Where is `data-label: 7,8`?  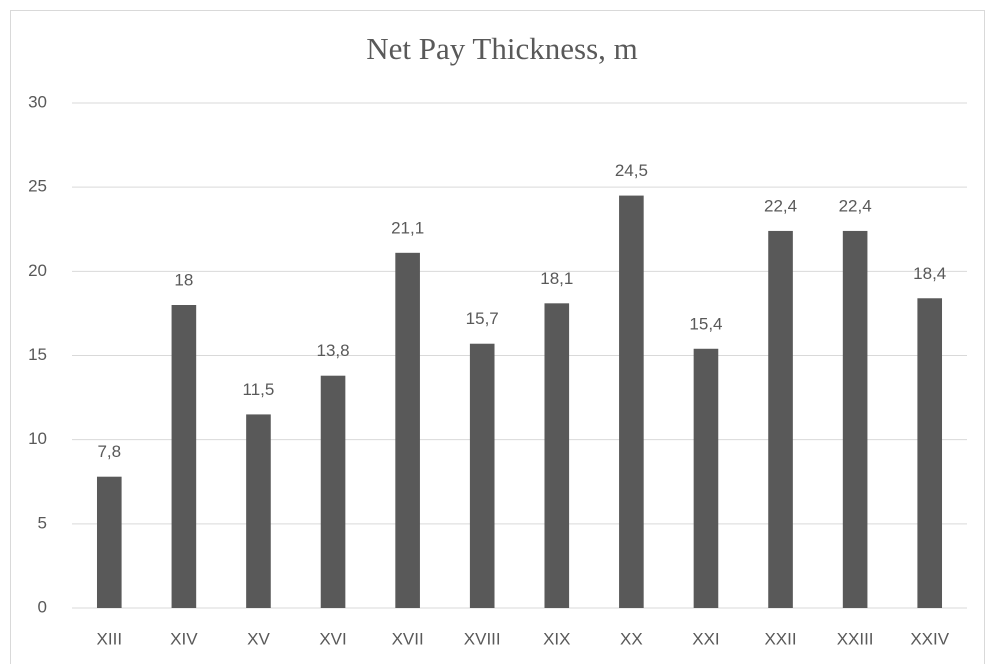
data-label: 7,8 is located at coordinates (109, 451).